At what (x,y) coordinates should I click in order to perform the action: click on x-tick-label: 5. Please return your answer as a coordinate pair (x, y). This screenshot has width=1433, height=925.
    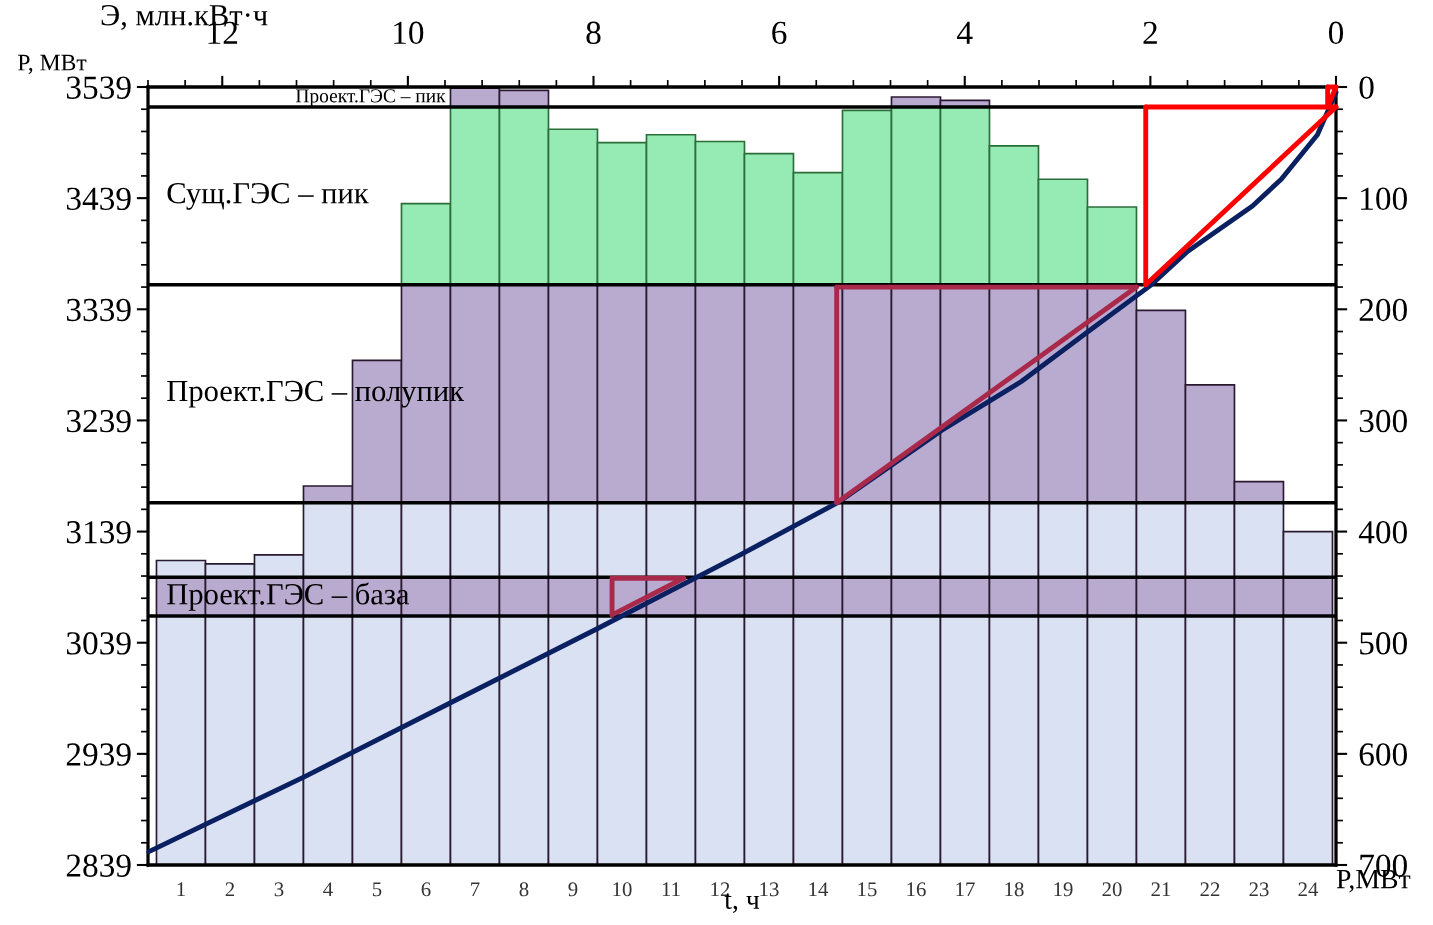
    Looking at the image, I should click on (377, 889).